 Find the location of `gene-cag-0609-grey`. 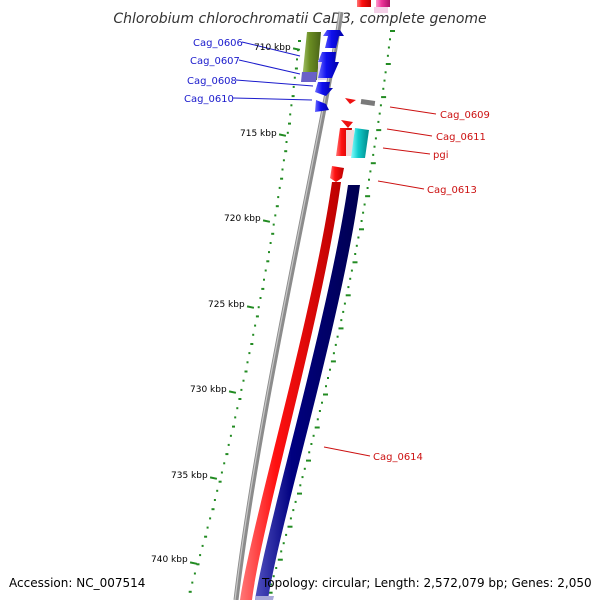

gene-cag-0609-grey is located at coordinates (368, 102).